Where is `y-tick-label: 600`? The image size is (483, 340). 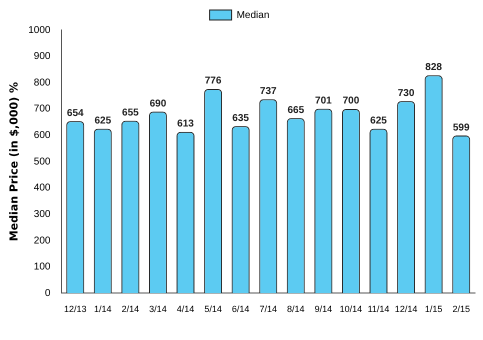 y-tick-label: 600 is located at coordinates (42, 136).